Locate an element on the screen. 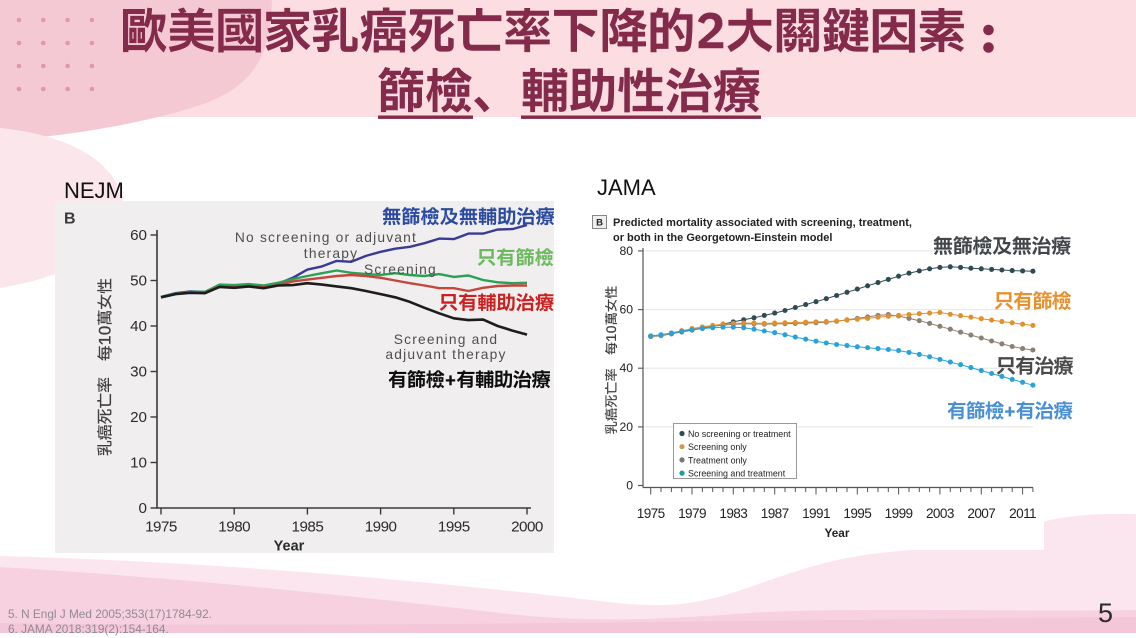 The image size is (1136, 638). svg-text: 1987 is located at coordinates (775, 513).